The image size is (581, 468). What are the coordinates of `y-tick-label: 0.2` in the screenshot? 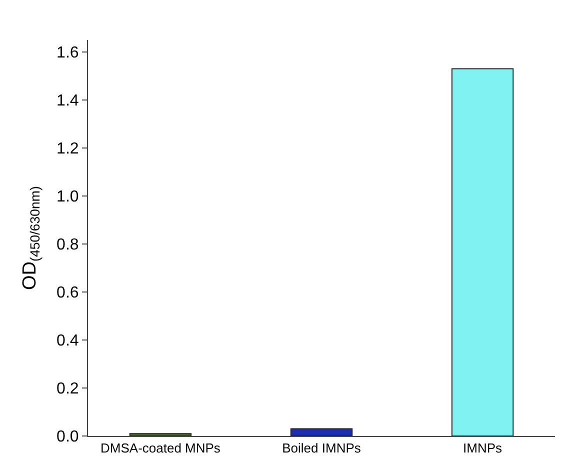 It's located at (67, 389).